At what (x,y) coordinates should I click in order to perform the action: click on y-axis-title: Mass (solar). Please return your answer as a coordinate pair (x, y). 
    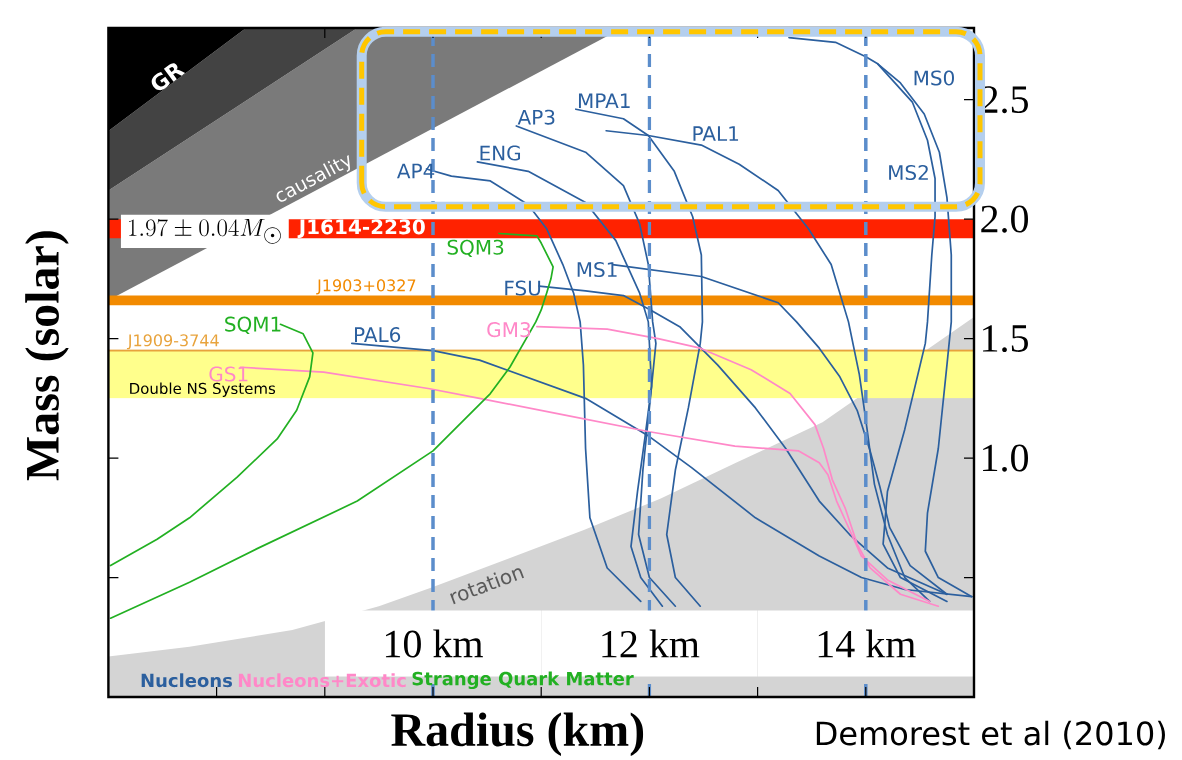
    Looking at the image, I should click on (47, 356).